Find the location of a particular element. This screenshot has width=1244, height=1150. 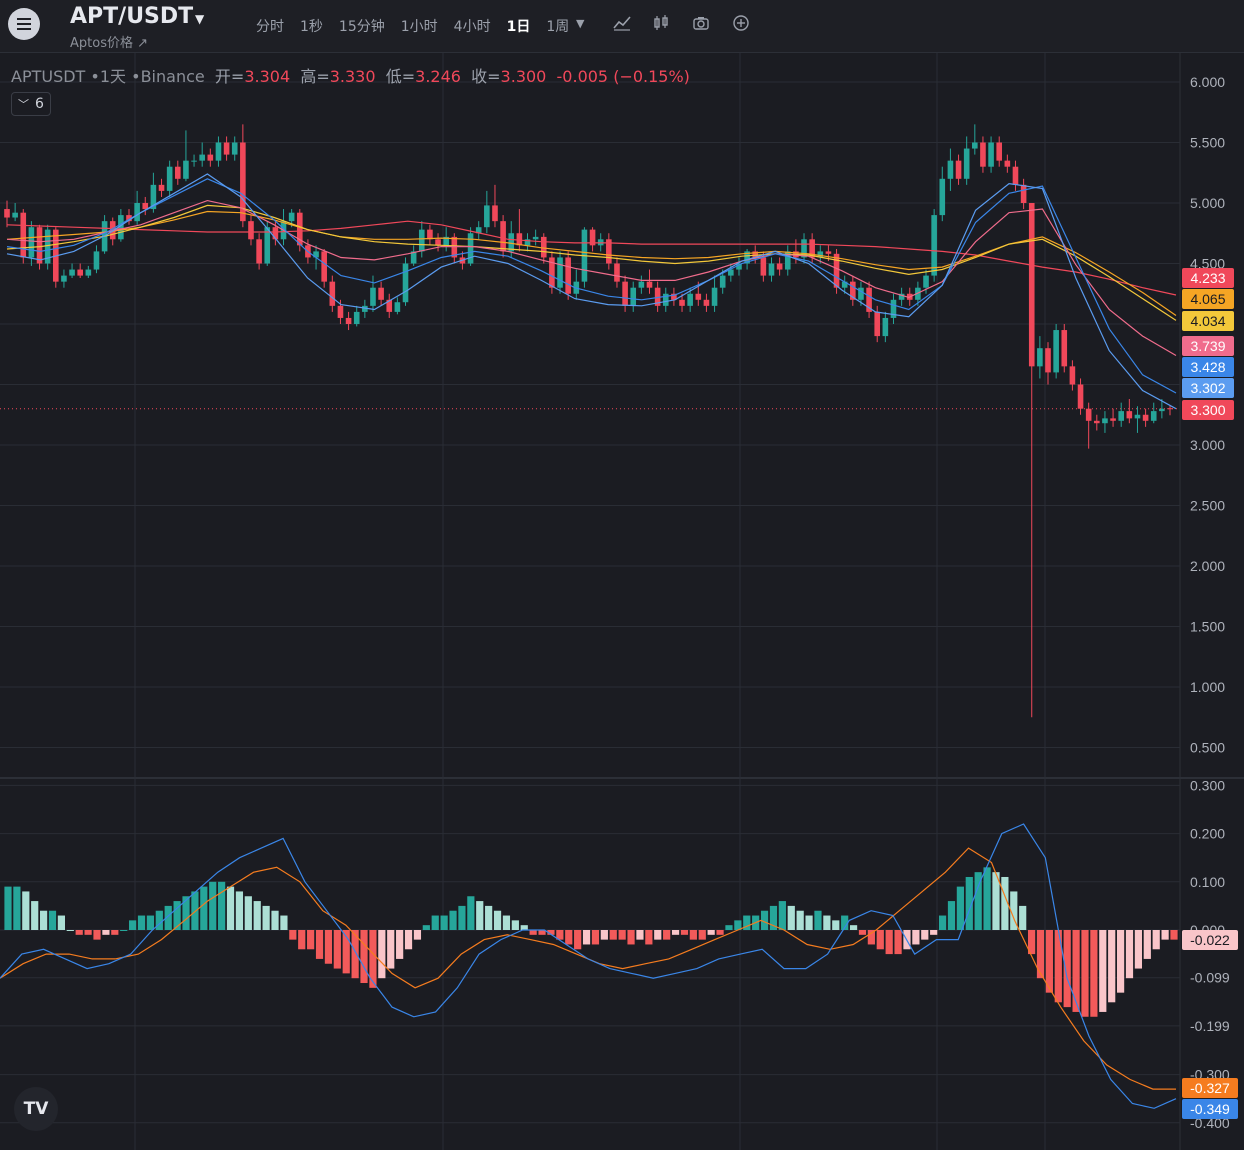

interval-tab-2: 15分钟 is located at coordinates (361, 27).